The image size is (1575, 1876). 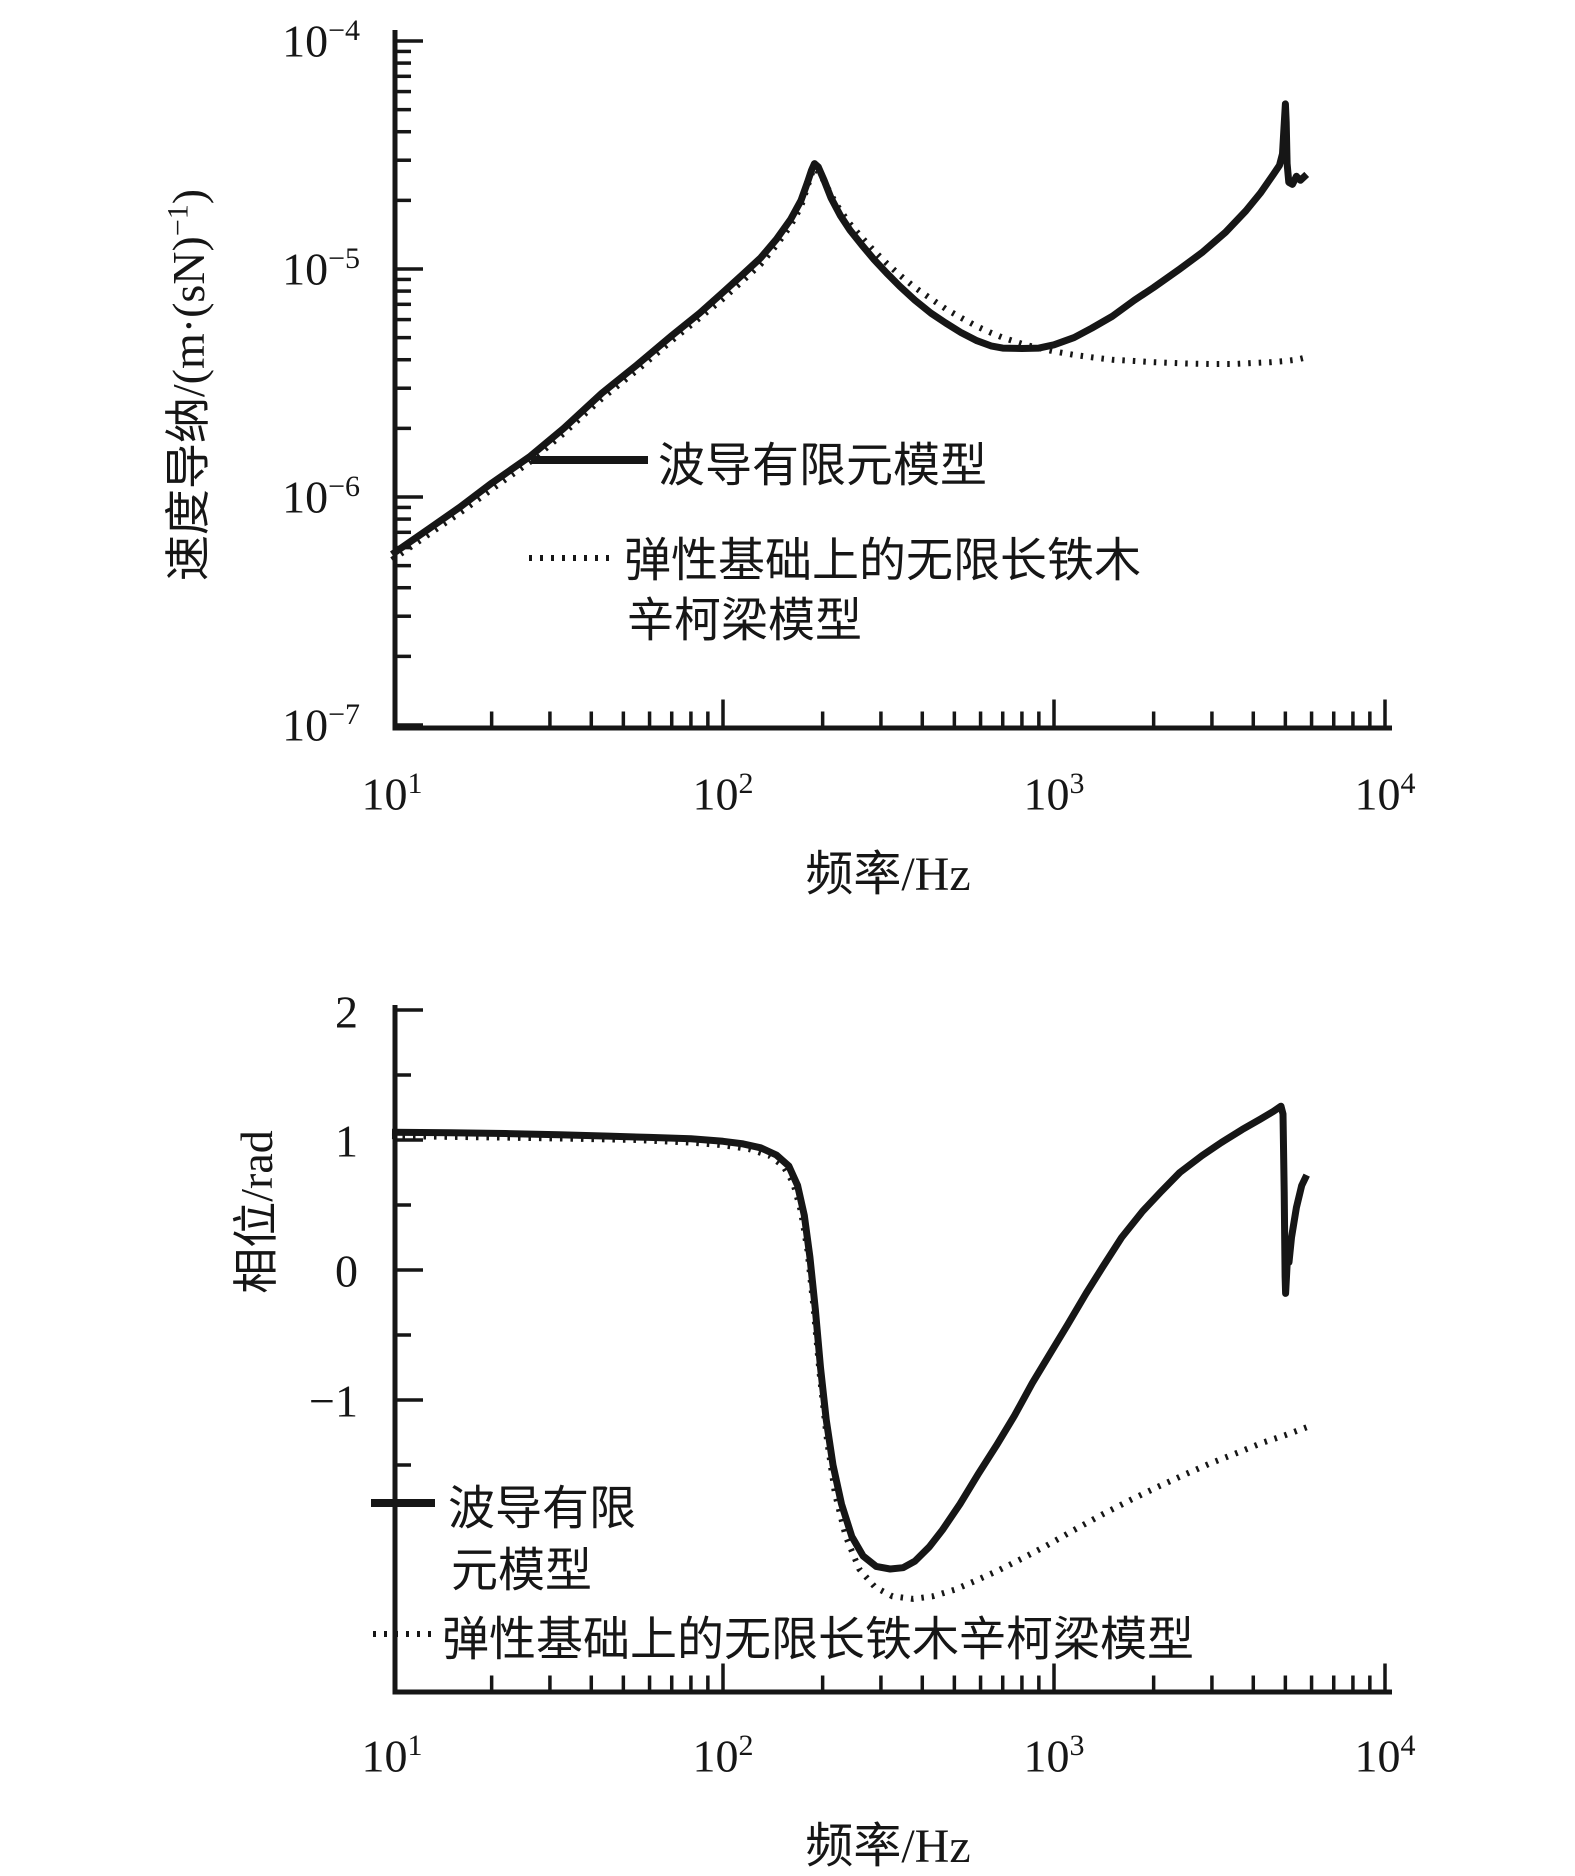 I want to click on mag-y-tick-label-1e-7: 10⁻⁷, so click(x=321, y=724).